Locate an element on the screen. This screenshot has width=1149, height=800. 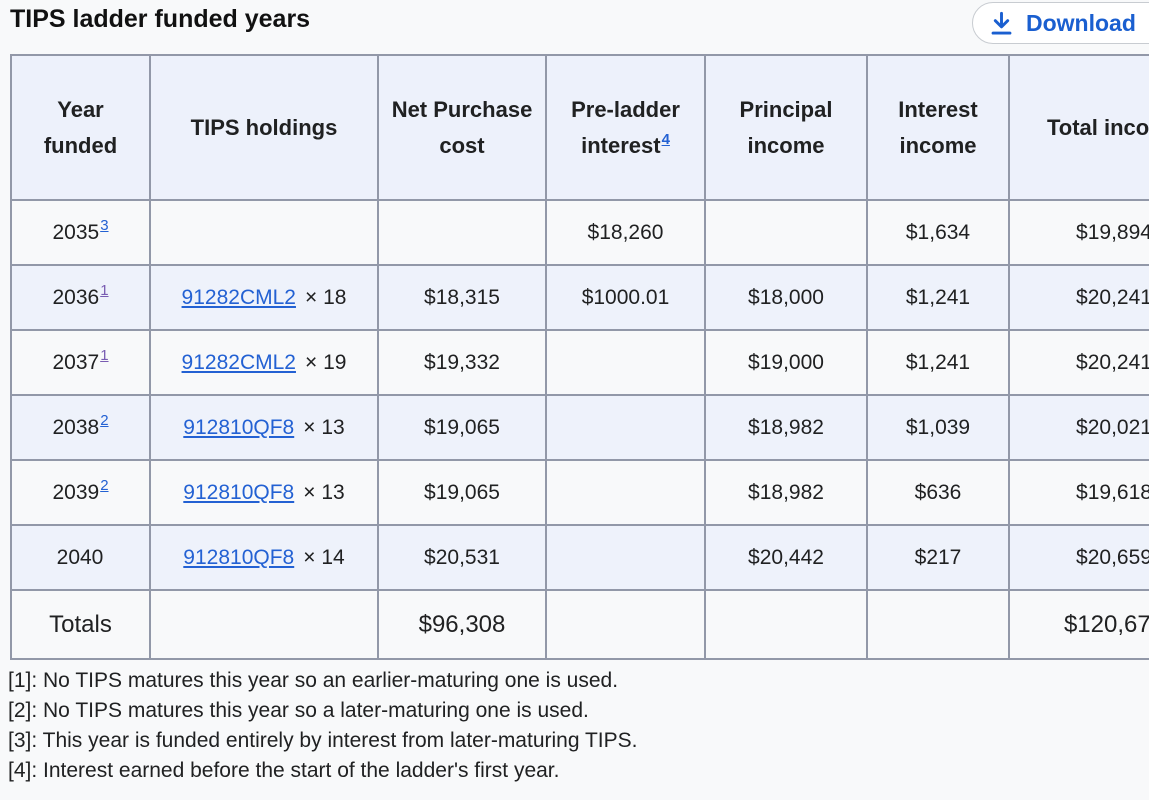
cell-tips-holdings: 91282CML2 × 19 is located at coordinates (264, 362).